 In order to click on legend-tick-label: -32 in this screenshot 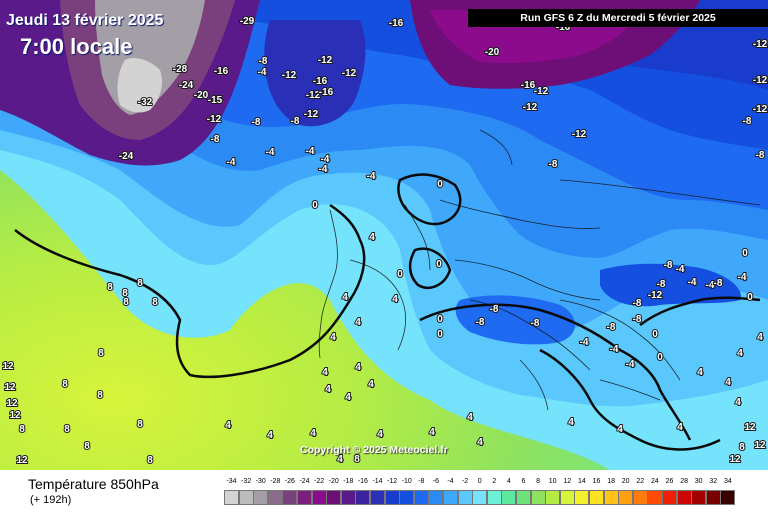, I will do `click(246, 481)`.